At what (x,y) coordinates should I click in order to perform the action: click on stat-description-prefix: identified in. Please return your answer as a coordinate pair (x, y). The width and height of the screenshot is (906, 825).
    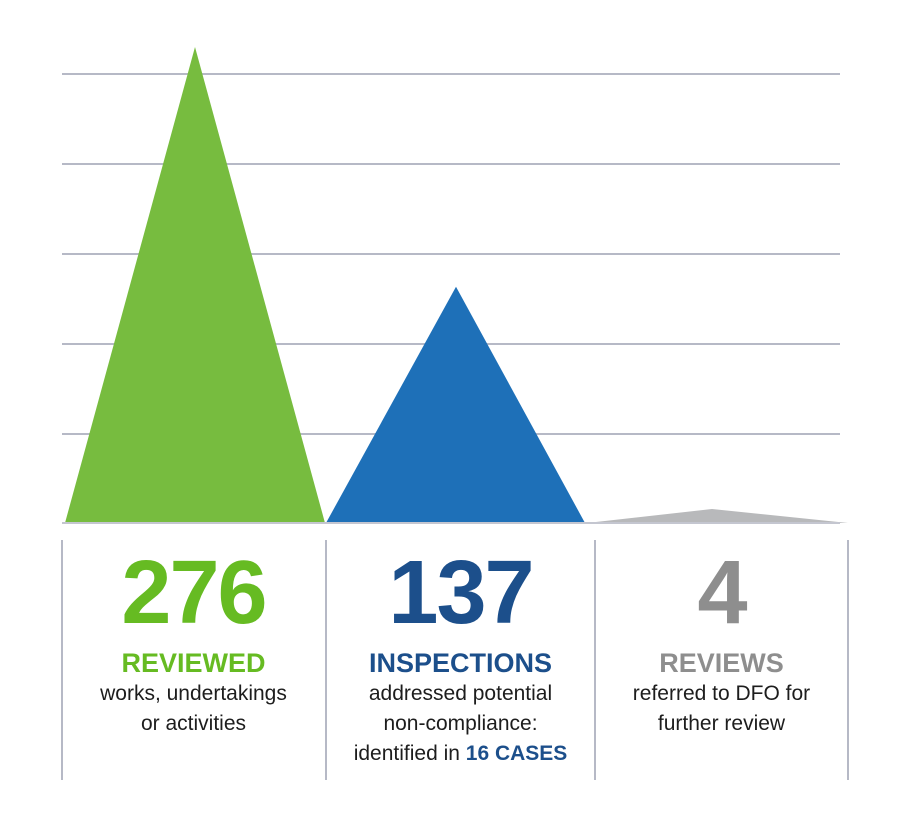
    Looking at the image, I should click on (409, 753).